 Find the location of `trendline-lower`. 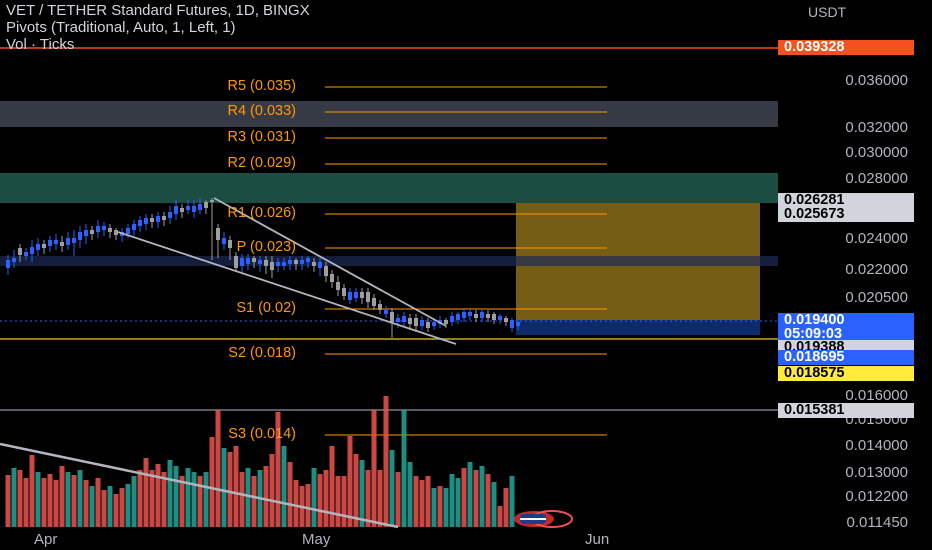

trendline-lower is located at coordinates (287, 288).